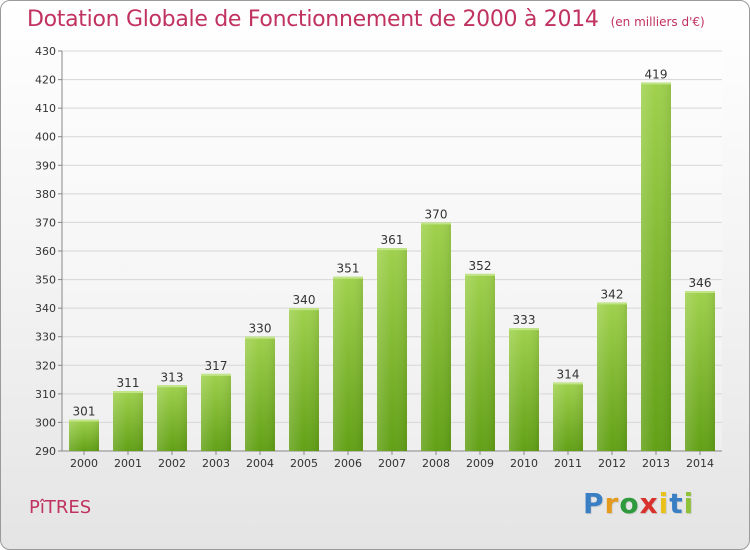 The height and width of the screenshot is (550, 750). Describe the element at coordinates (216, 366) in the screenshot. I see `data-label: 317` at that location.